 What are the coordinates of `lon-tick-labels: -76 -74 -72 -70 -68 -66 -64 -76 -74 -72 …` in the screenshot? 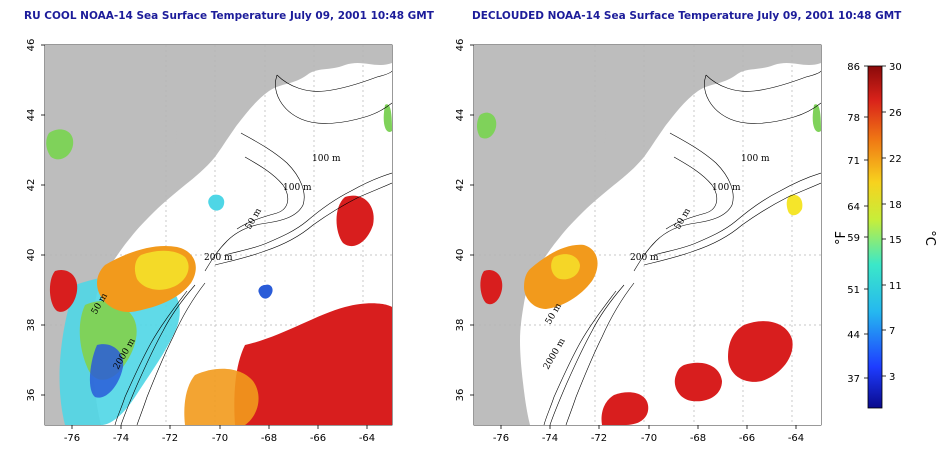 It's located at (434, 438).